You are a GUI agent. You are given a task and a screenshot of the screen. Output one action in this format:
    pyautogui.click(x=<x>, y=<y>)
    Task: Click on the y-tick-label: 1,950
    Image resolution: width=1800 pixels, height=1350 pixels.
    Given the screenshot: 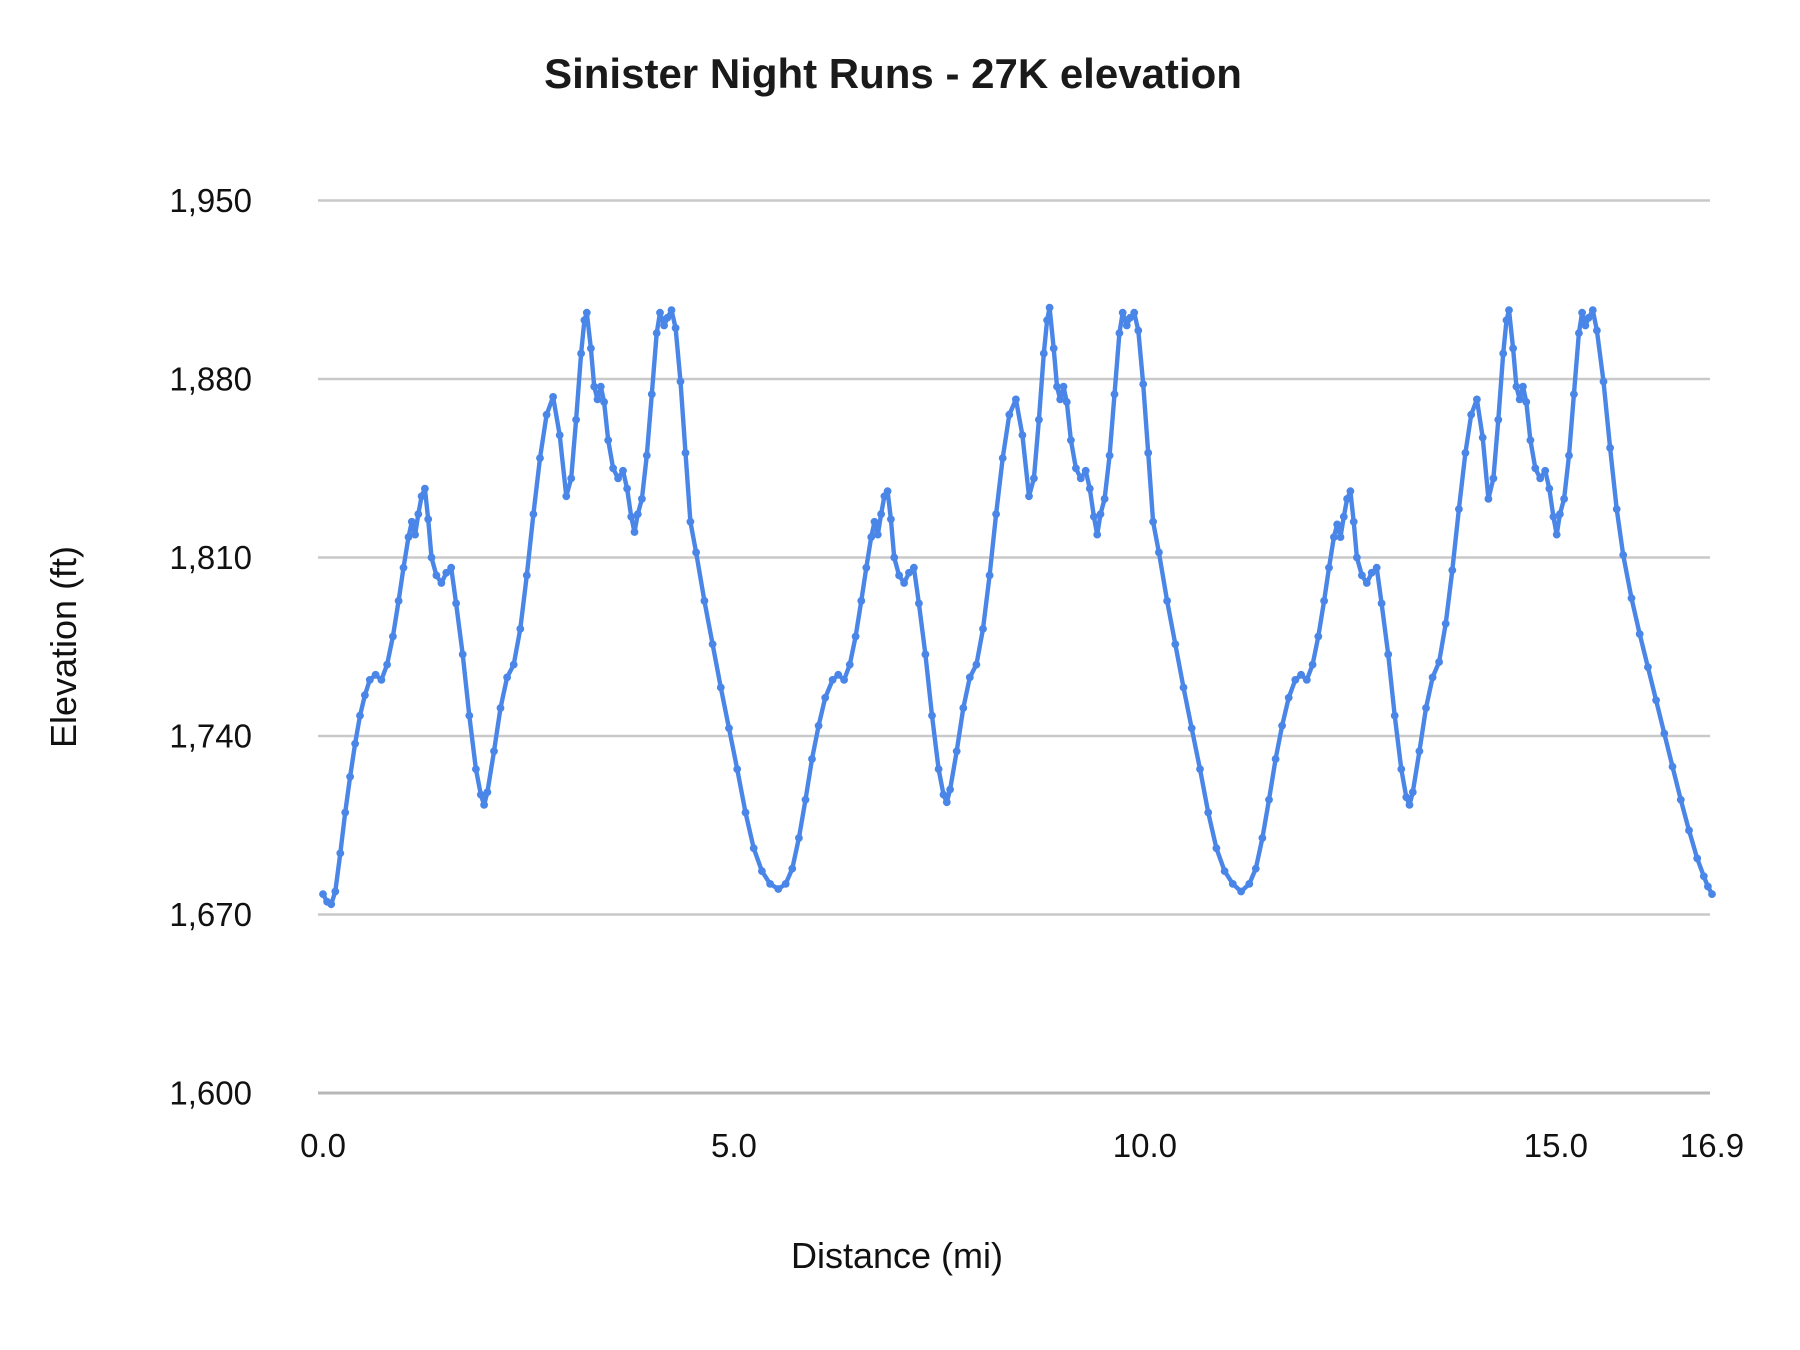 What is the action you would take?
    pyautogui.click(x=210, y=200)
    